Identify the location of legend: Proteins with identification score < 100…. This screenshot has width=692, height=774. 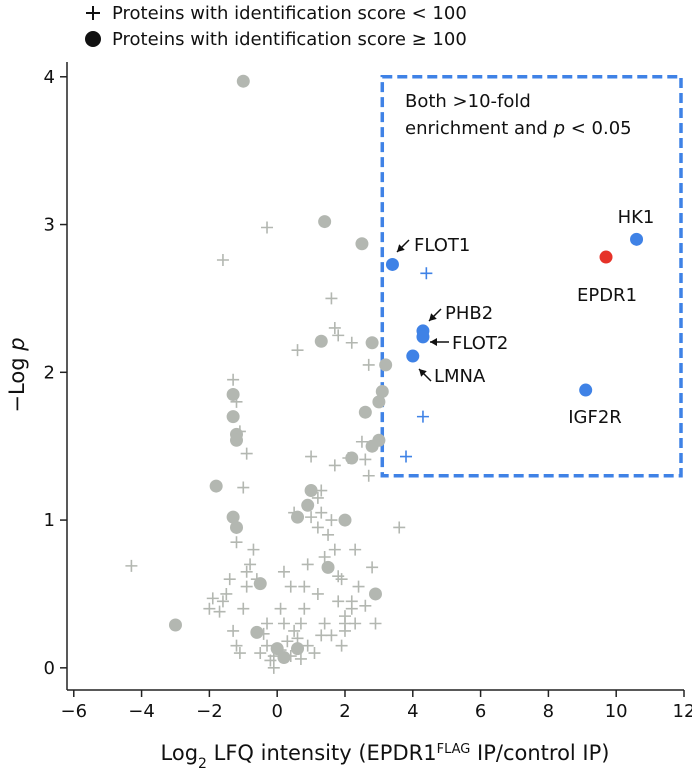
(276, 26).